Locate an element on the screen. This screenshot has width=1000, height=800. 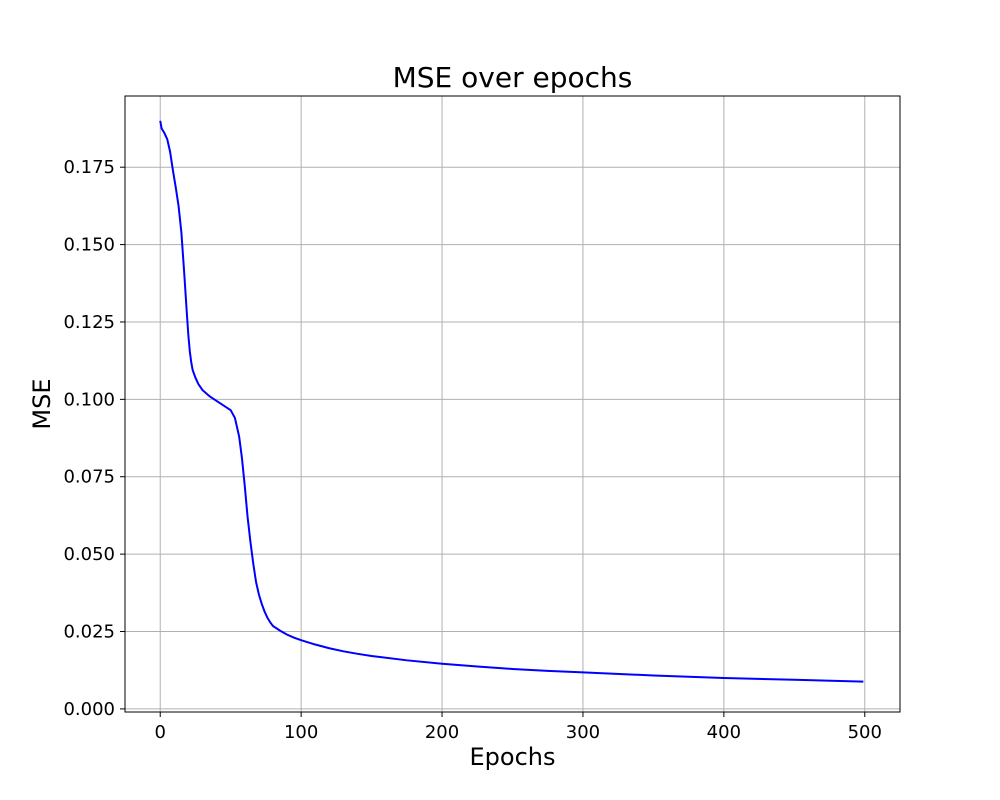
y-tick-label: 0.000 is located at coordinates (89, 709).